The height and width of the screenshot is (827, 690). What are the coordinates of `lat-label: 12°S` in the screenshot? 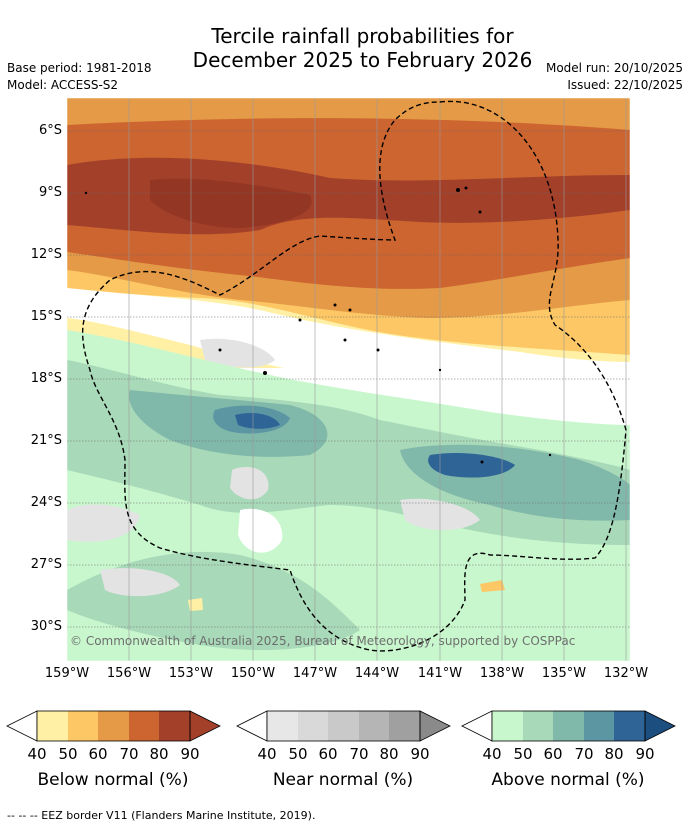 It's located at (46, 254).